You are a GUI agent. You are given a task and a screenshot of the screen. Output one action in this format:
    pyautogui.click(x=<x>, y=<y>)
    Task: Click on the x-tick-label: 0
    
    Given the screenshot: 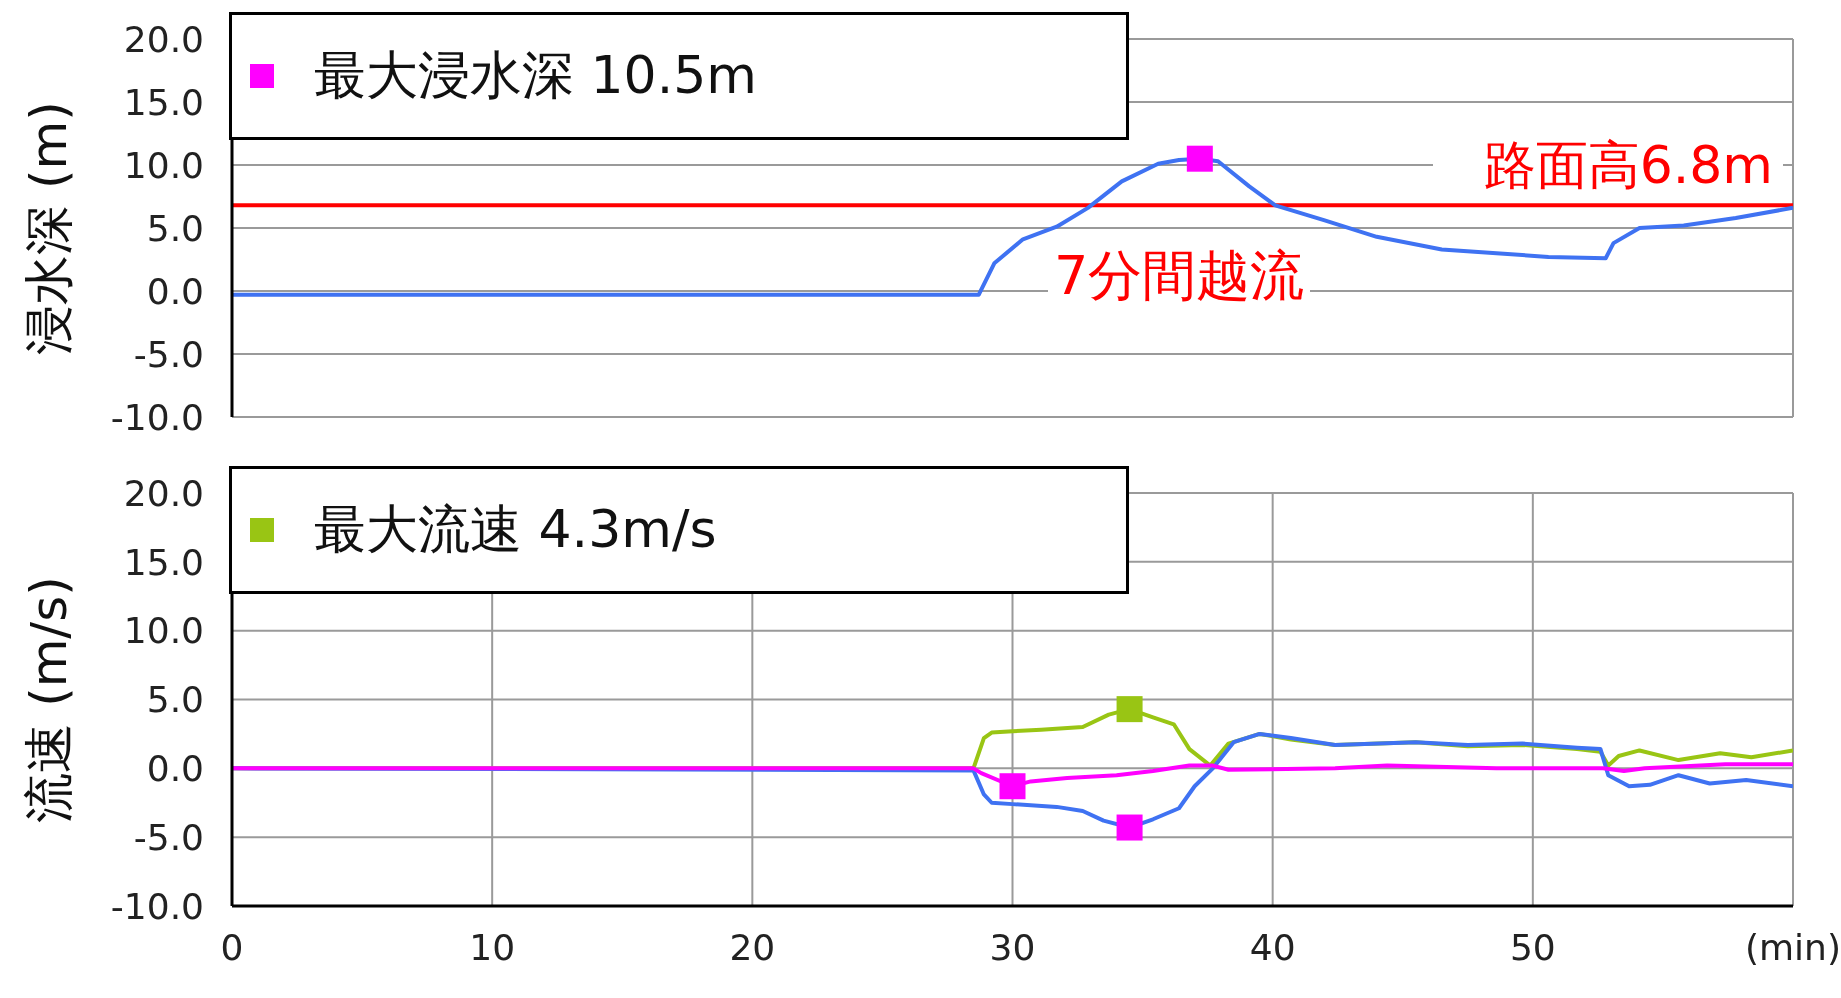 What is the action you would take?
    pyautogui.click(x=232, y=947)
    